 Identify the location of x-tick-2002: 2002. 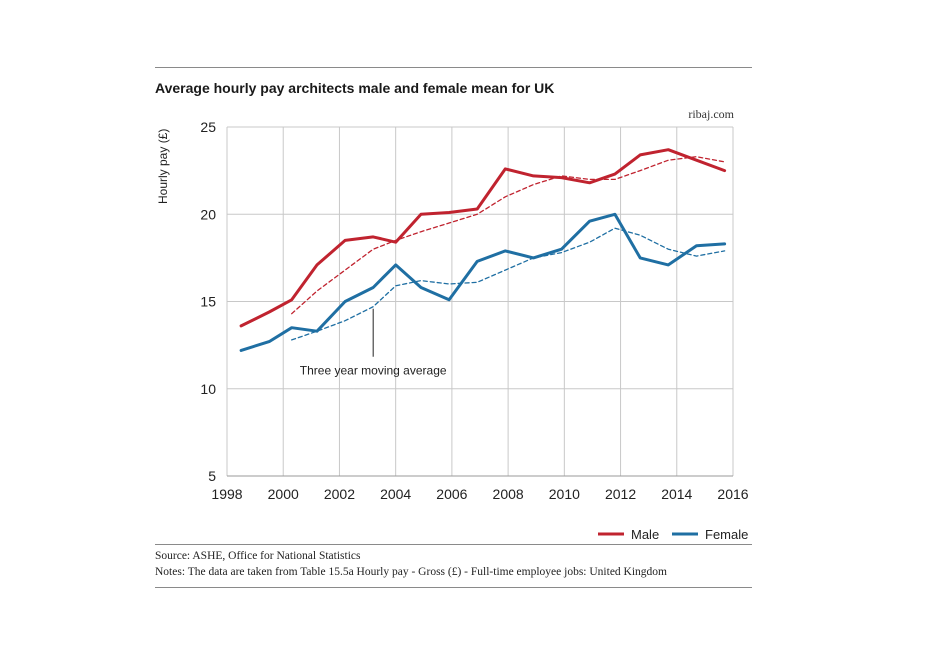
(339, 494).